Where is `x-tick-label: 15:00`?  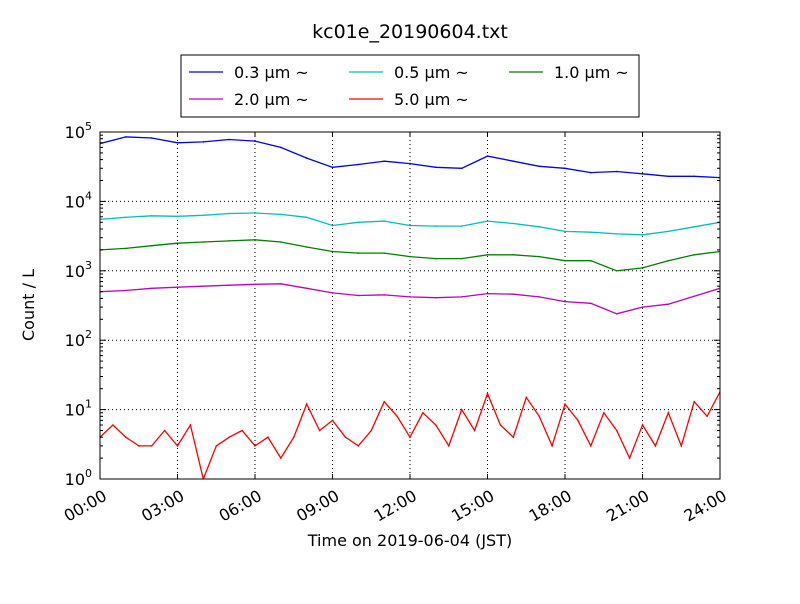
x-tick-label: 15:00 is located at coordinates (472, 506).